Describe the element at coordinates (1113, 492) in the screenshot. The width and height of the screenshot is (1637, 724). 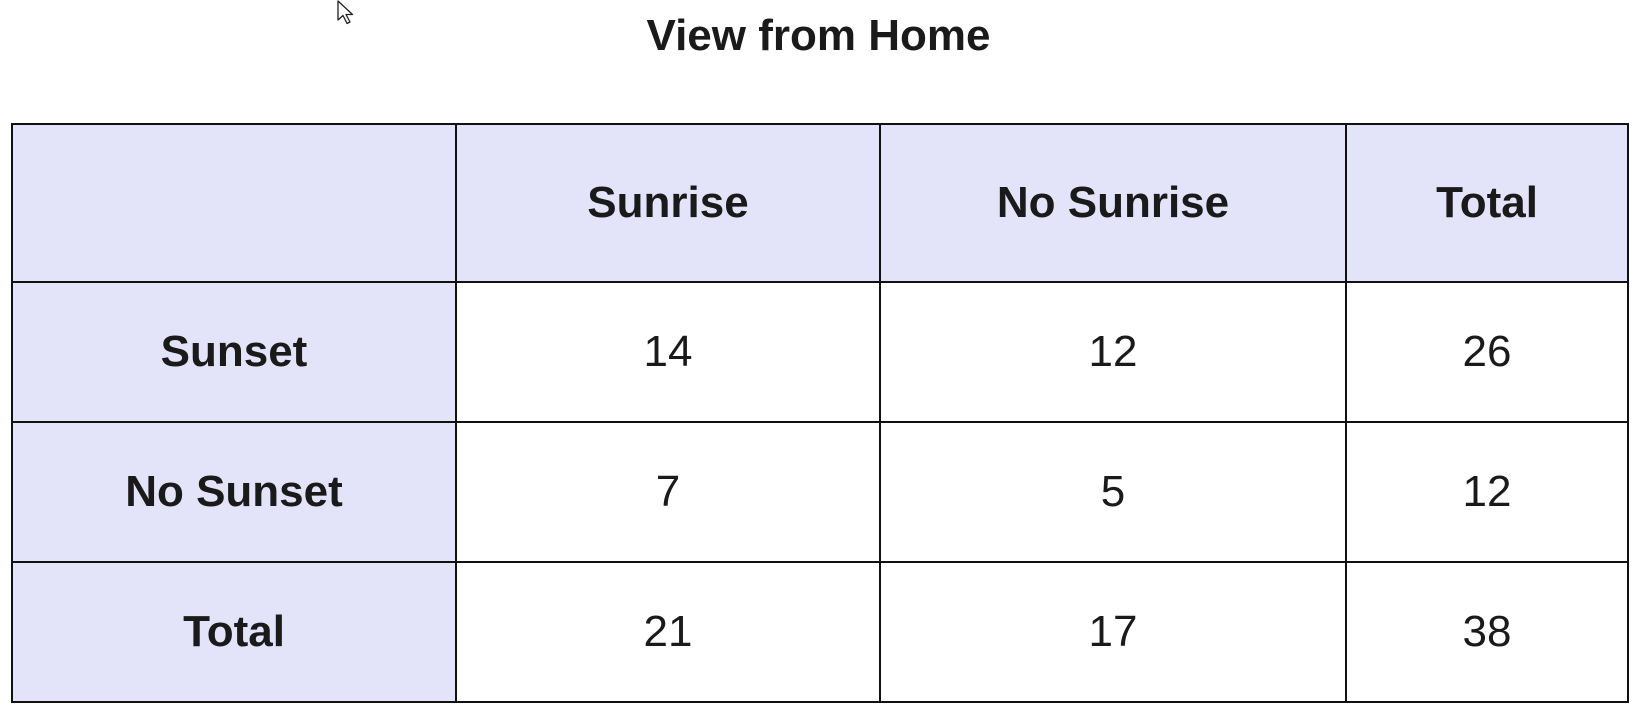
I see `table-cell: 5` at that location.